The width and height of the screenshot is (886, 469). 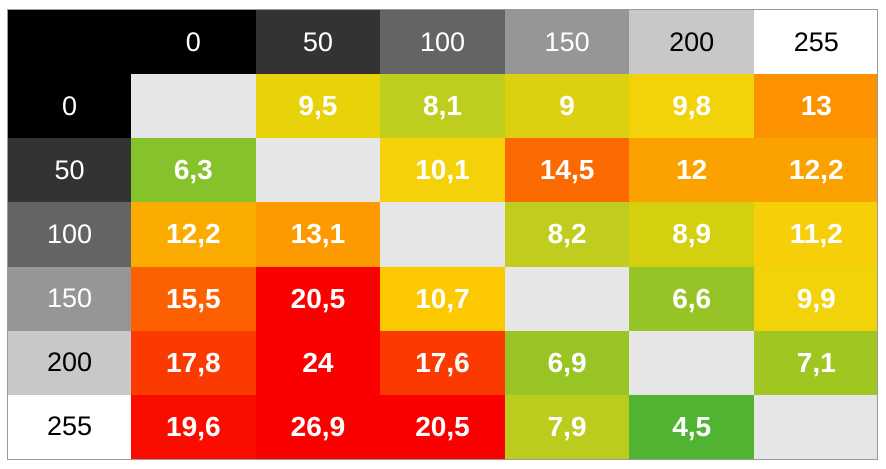 I want to click on row-header-255: 255, so click(x=69, y=426).